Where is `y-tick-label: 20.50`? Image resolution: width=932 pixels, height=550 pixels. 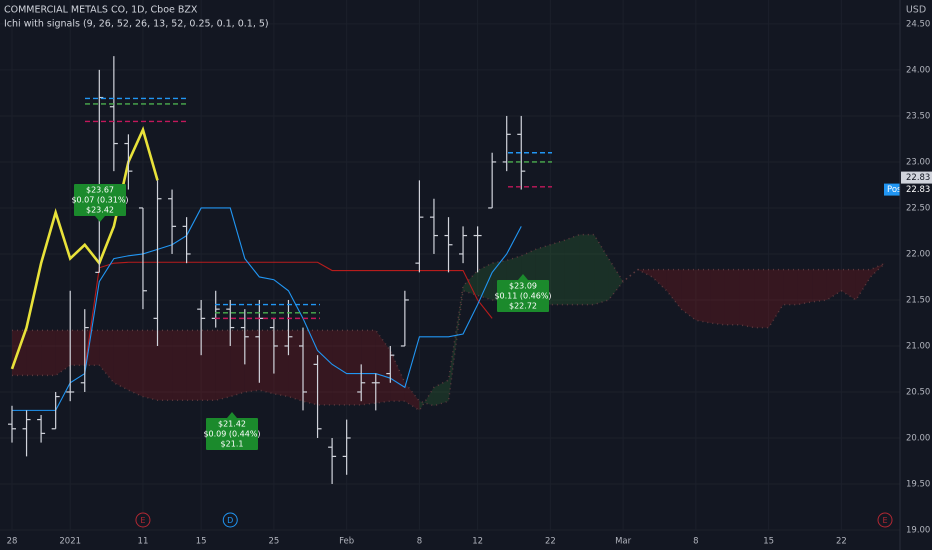 y-tick-label: 20.50 is located at coordinates (918, 392).